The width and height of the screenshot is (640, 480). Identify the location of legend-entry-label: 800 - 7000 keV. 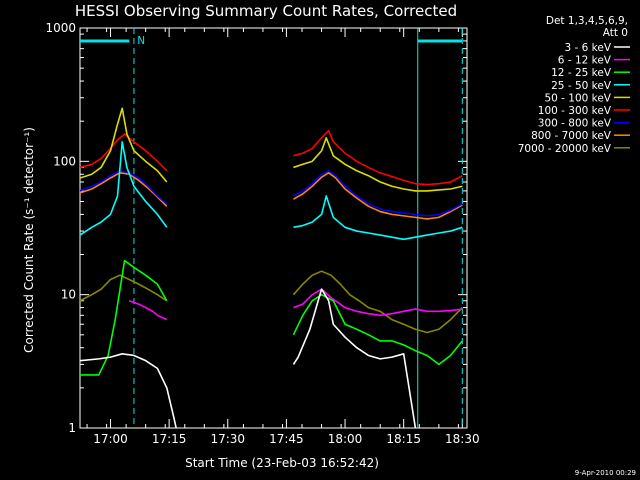
(571, 136).